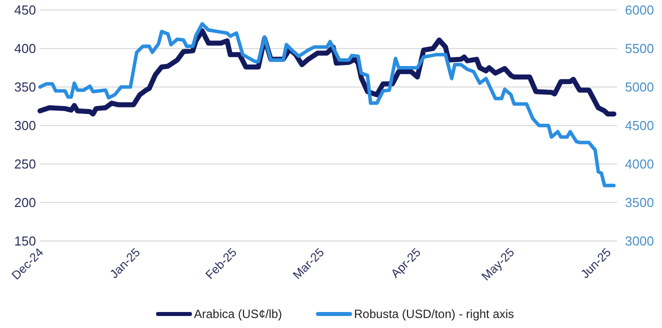 This screenshot has height=328, width=662. I want to click on y2-tick-label: 3000, so click(639, 241).